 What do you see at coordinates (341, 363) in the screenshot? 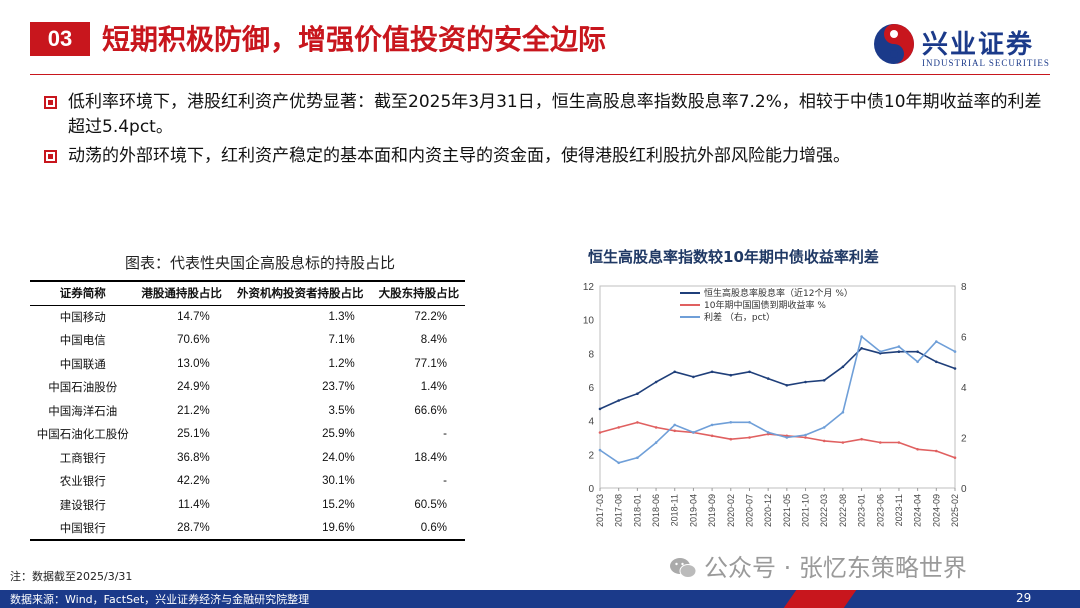
I see `percentage-cell: 1.2%` at bounding box center [341, 363].